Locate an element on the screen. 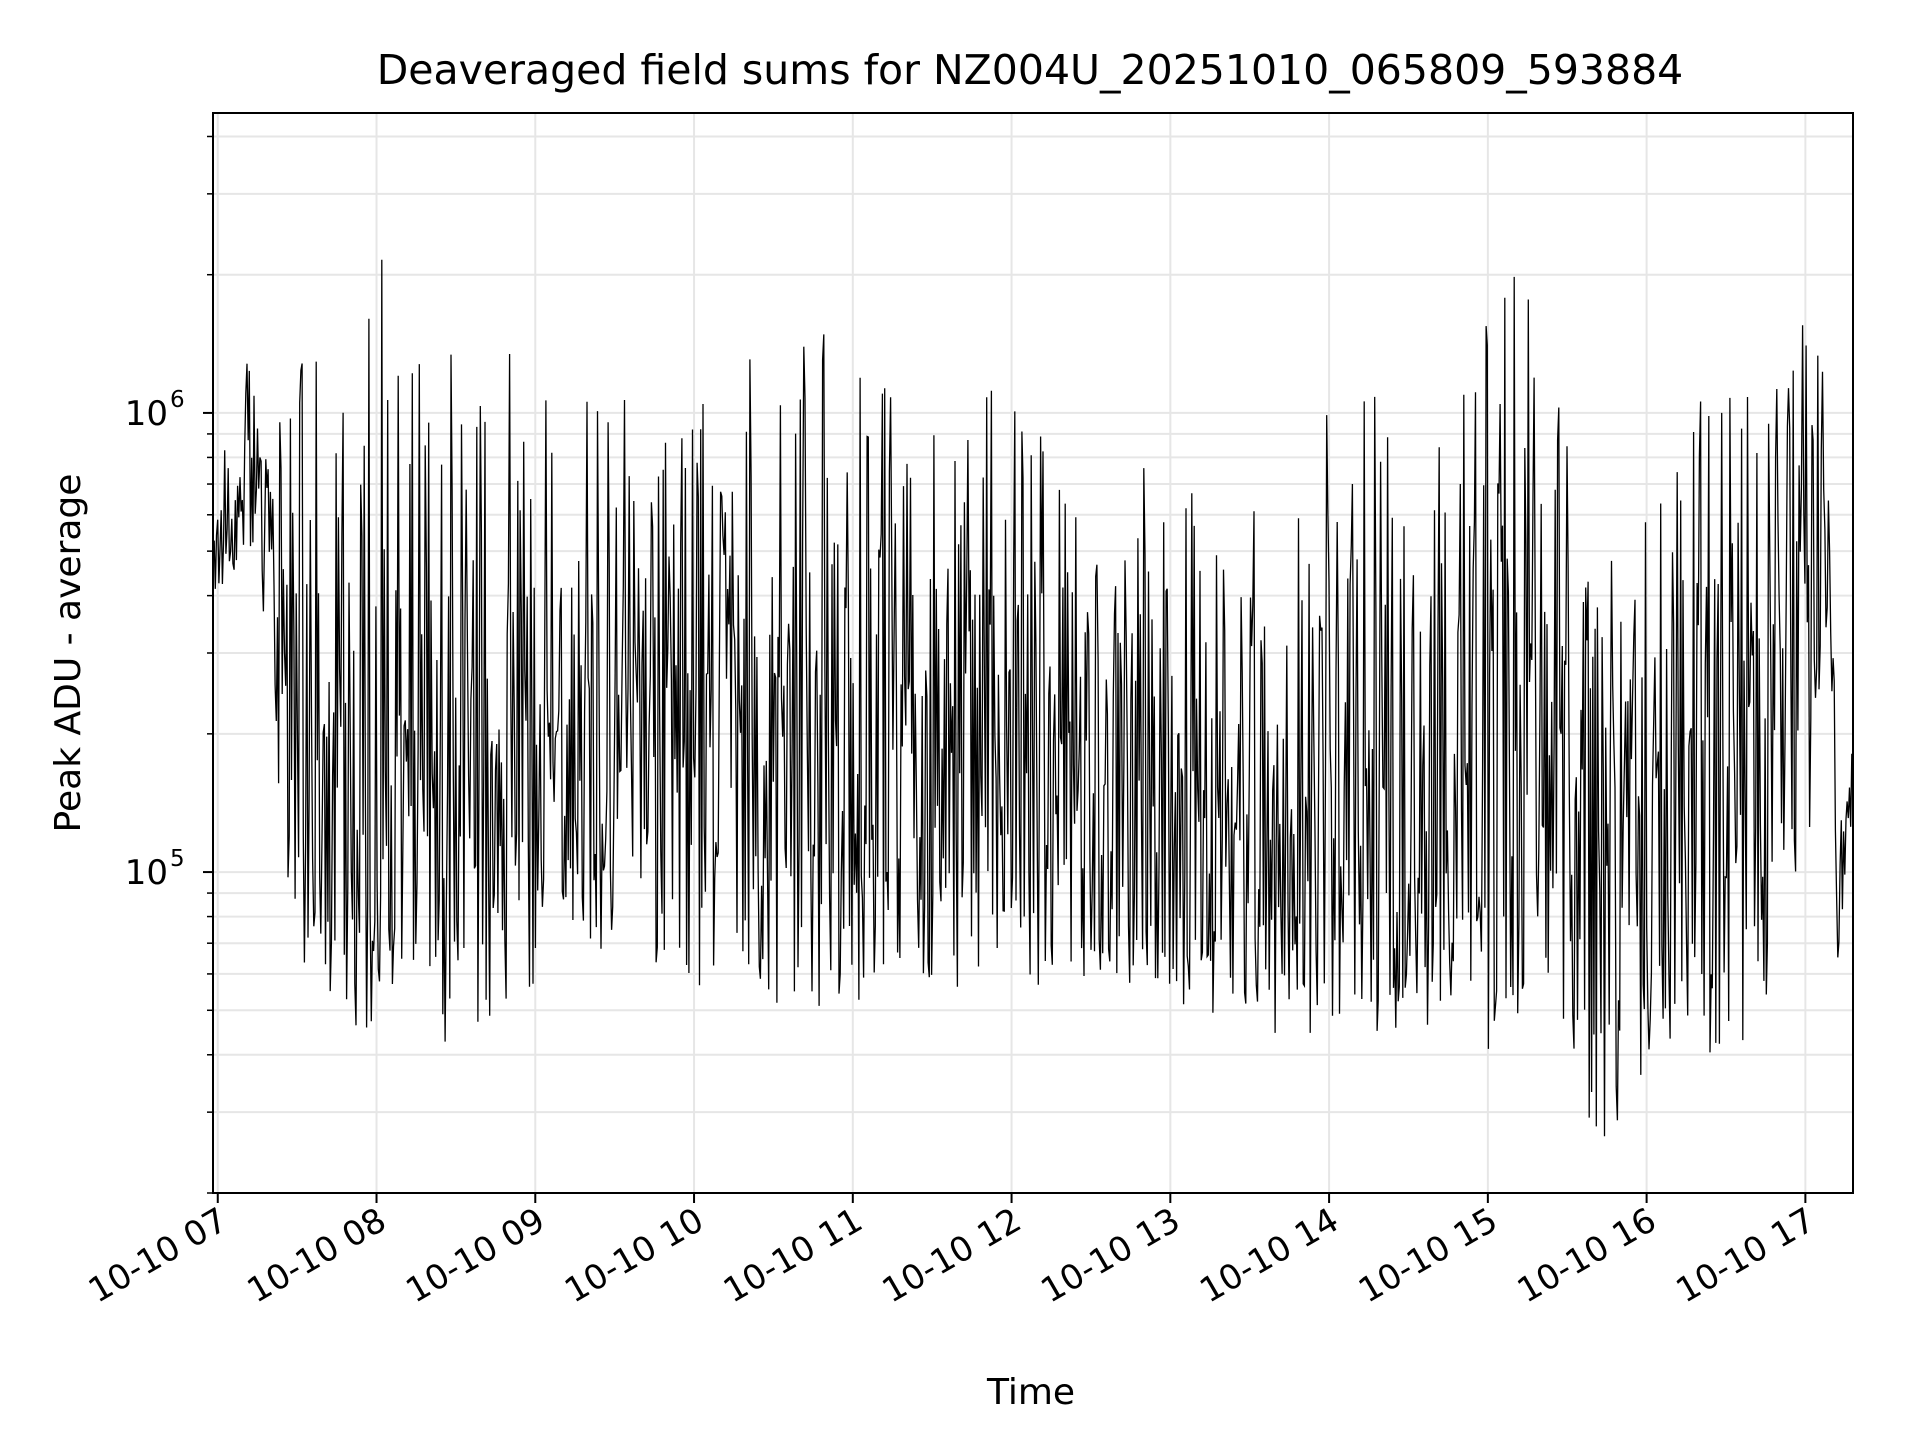  y-tick-label-exponent: 6 is located at coordinates (177, 400).